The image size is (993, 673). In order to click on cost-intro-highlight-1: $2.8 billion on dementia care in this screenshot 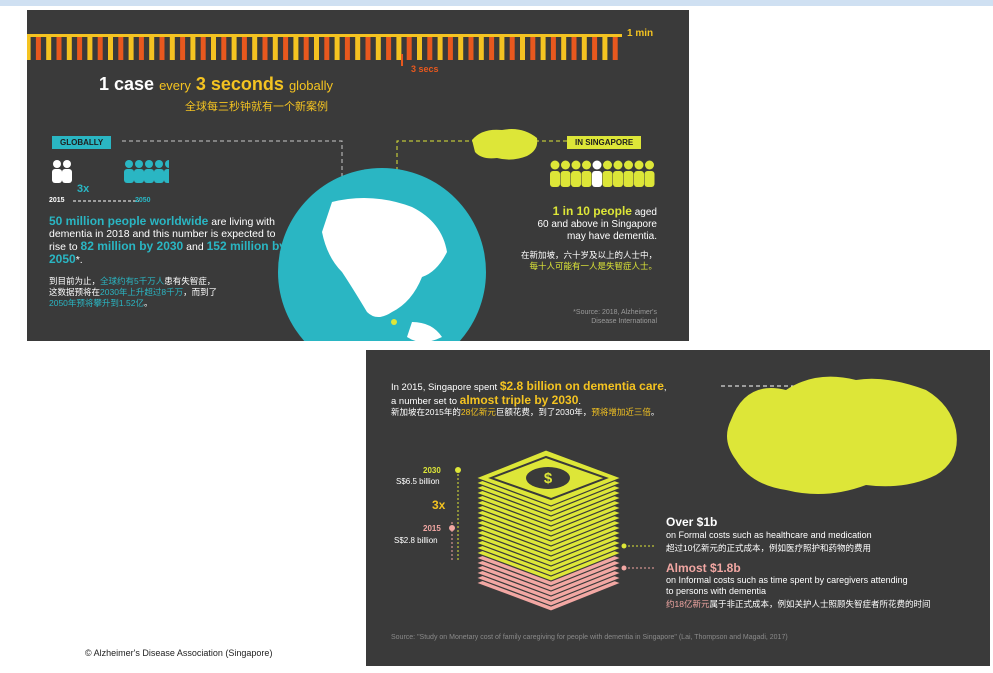, I will do `click(581, 386)`.